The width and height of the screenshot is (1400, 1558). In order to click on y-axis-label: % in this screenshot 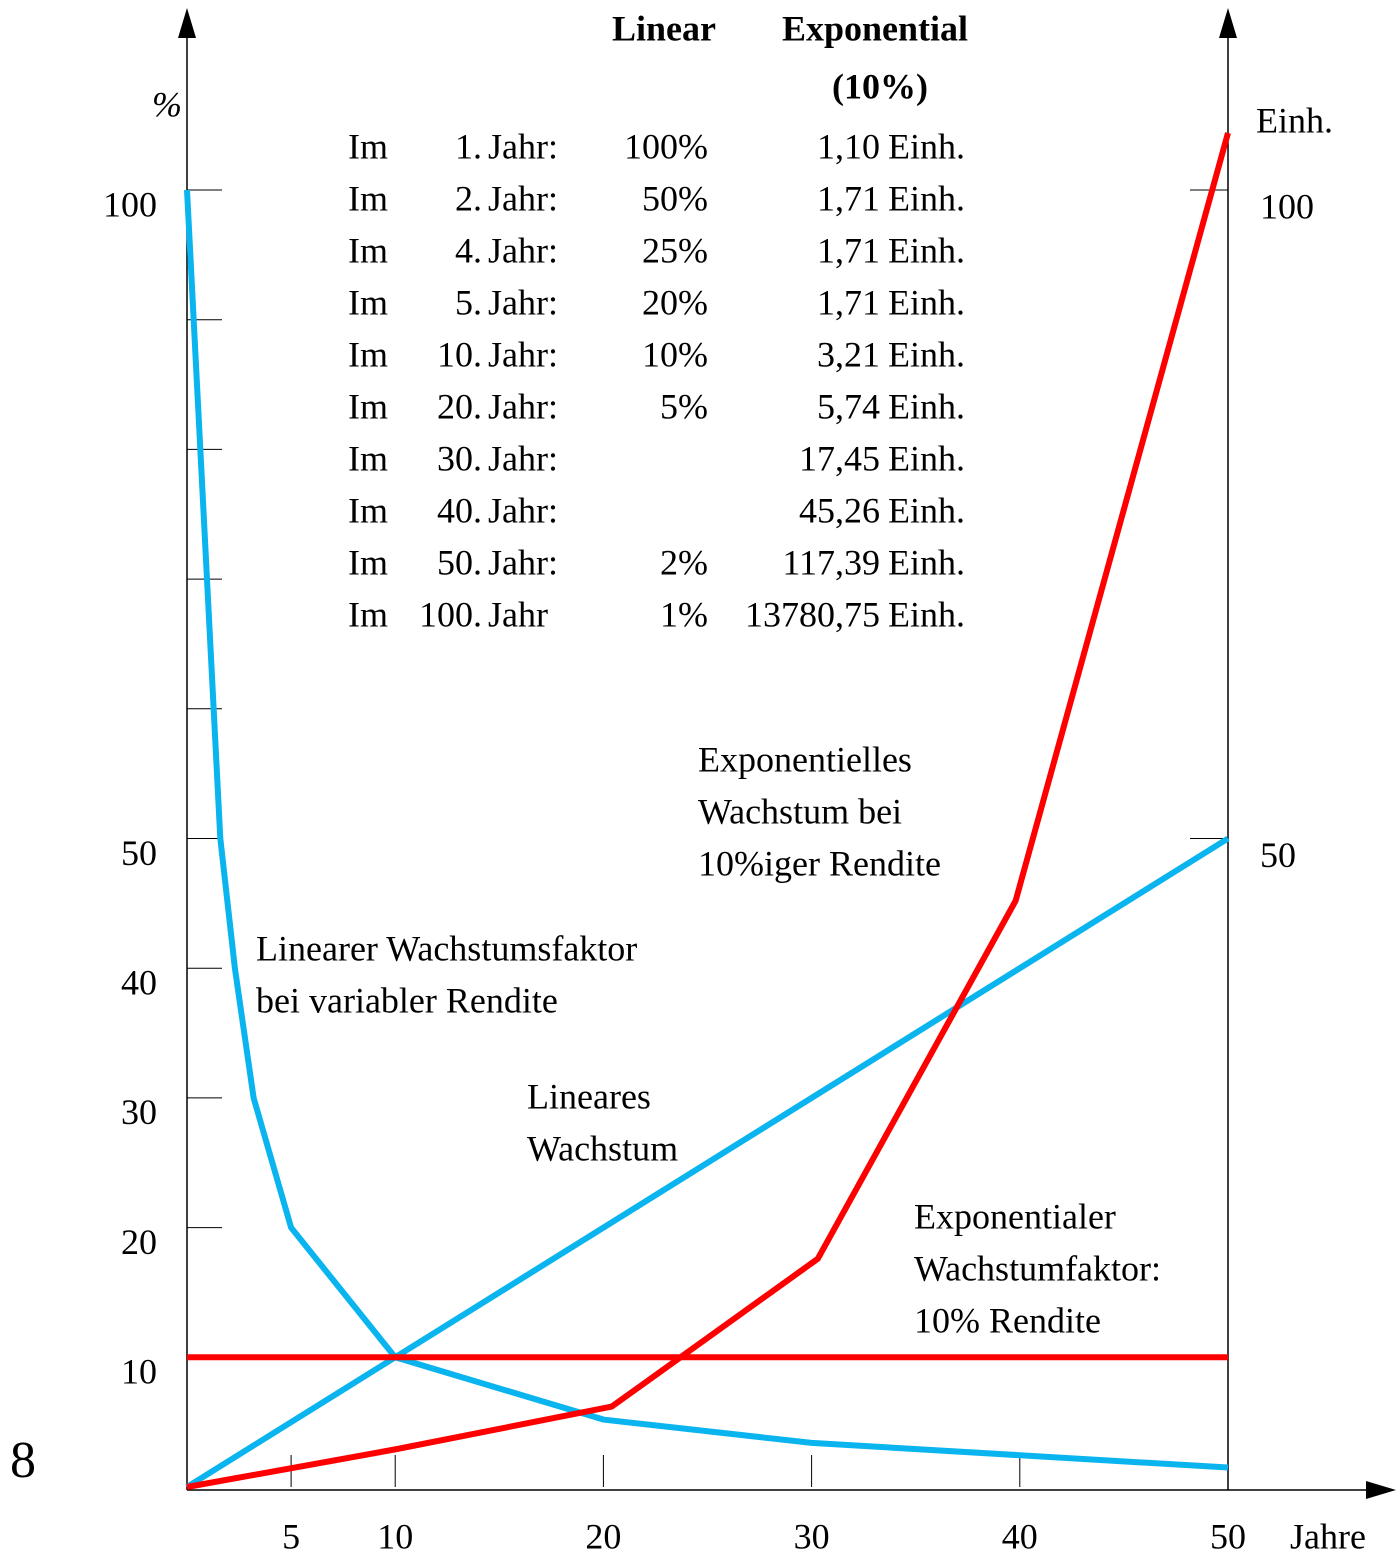, I will do `click(167, 104)`.